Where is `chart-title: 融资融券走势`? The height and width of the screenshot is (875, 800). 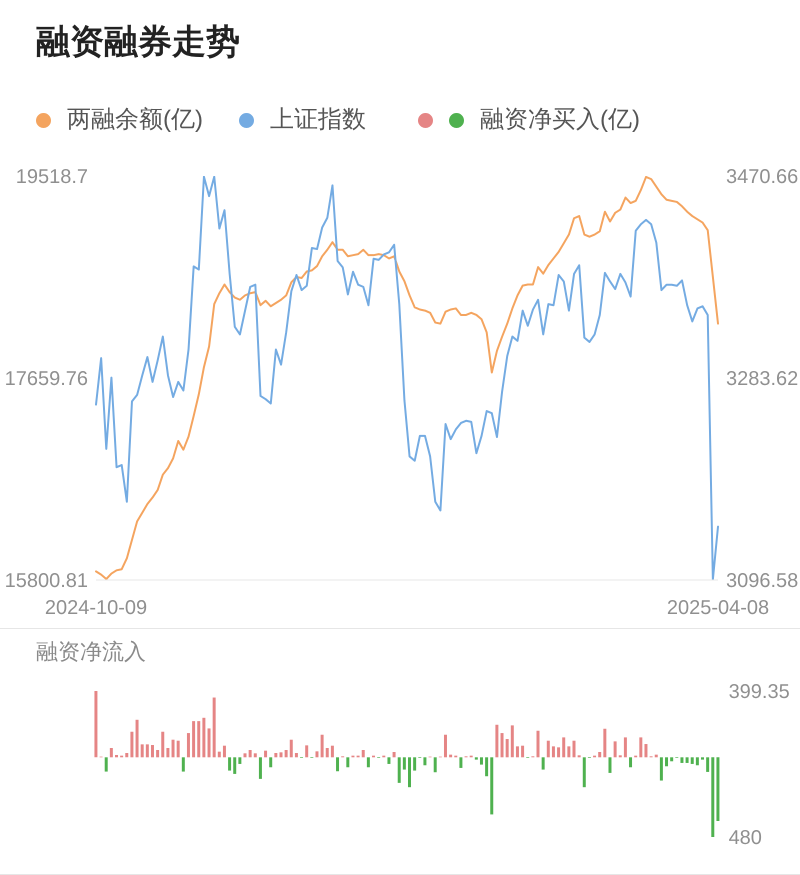
chart-title: 融资融券走势 is located at coordinates (138, 42).